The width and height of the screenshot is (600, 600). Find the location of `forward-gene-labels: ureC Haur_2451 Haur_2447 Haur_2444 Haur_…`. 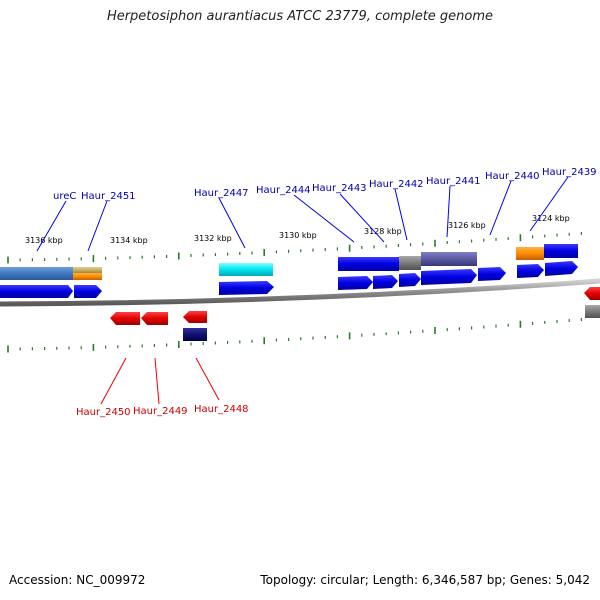

forward-gene-labels: ureC Haur_2451 Haur_2447 Haur_2444 Haur_… is located at coordinates (325, 184).